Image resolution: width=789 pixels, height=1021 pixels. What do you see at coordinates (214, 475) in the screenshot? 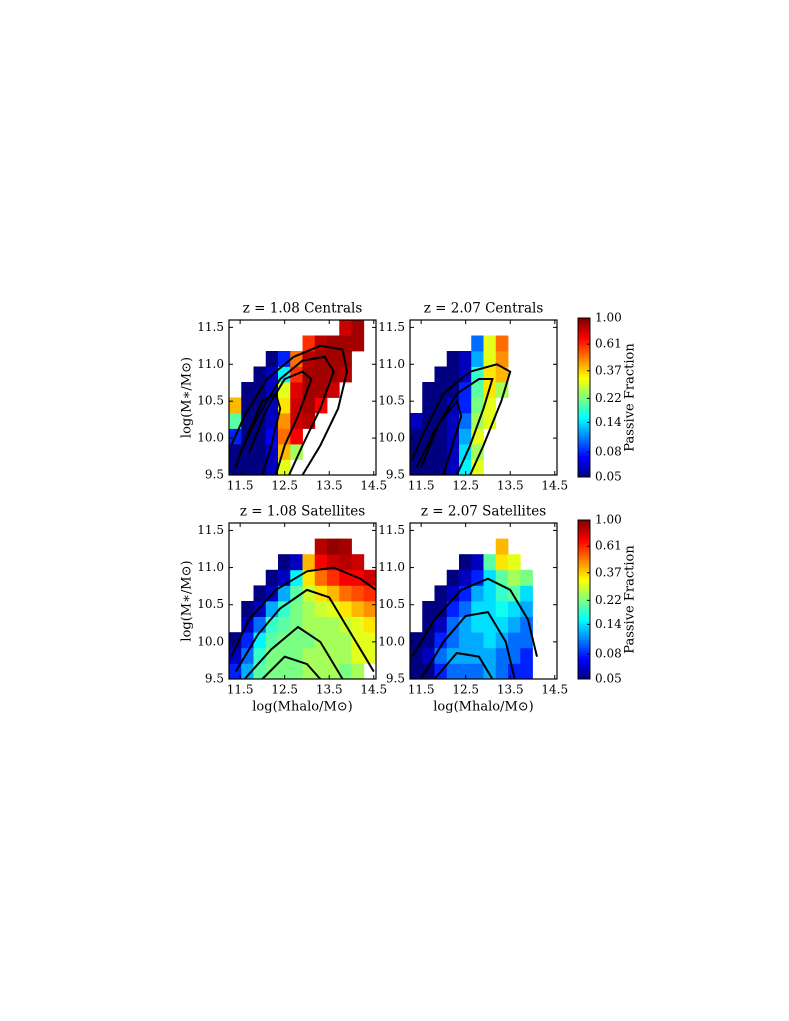
I see `y-tick-label: 9.5` at bounding box center [214, 475].